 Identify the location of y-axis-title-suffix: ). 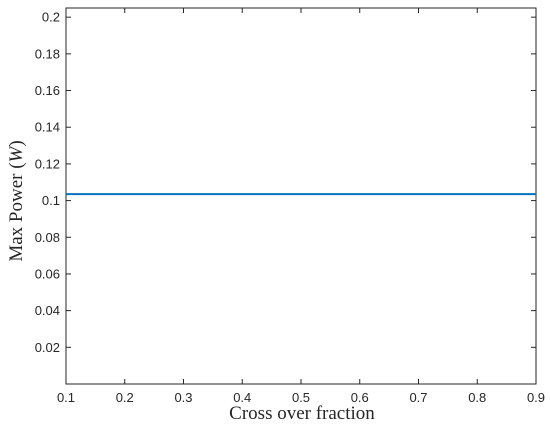
(16, 143).